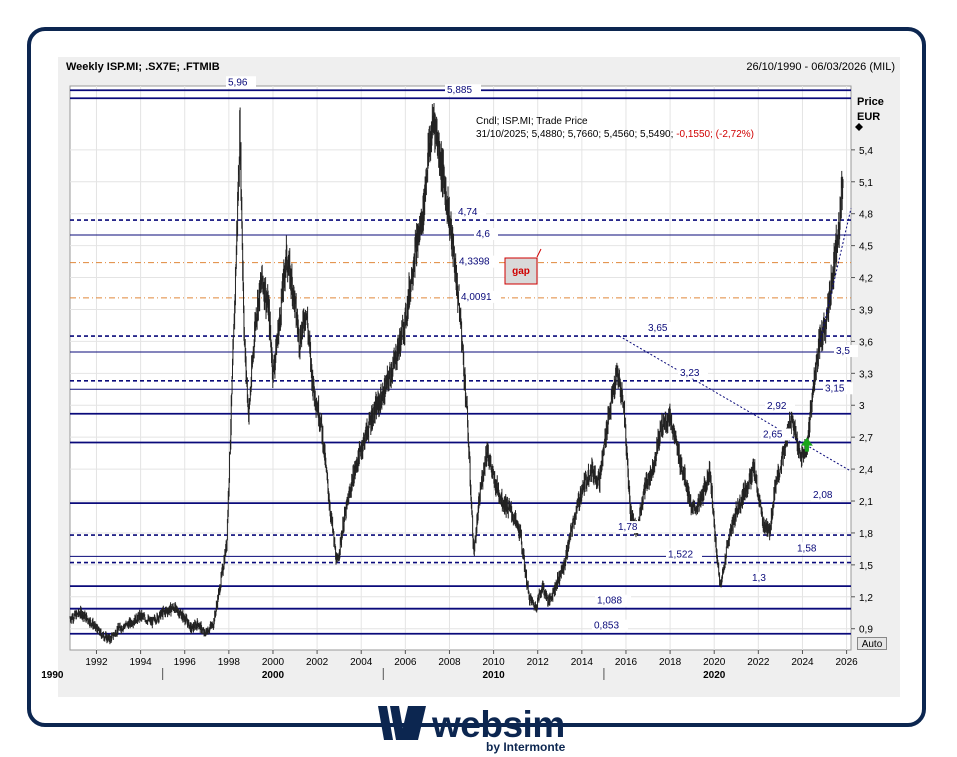  Describe the element at coordinates (868, 117) in the screenshot. I see `y-axis-title: EUR` at that location.